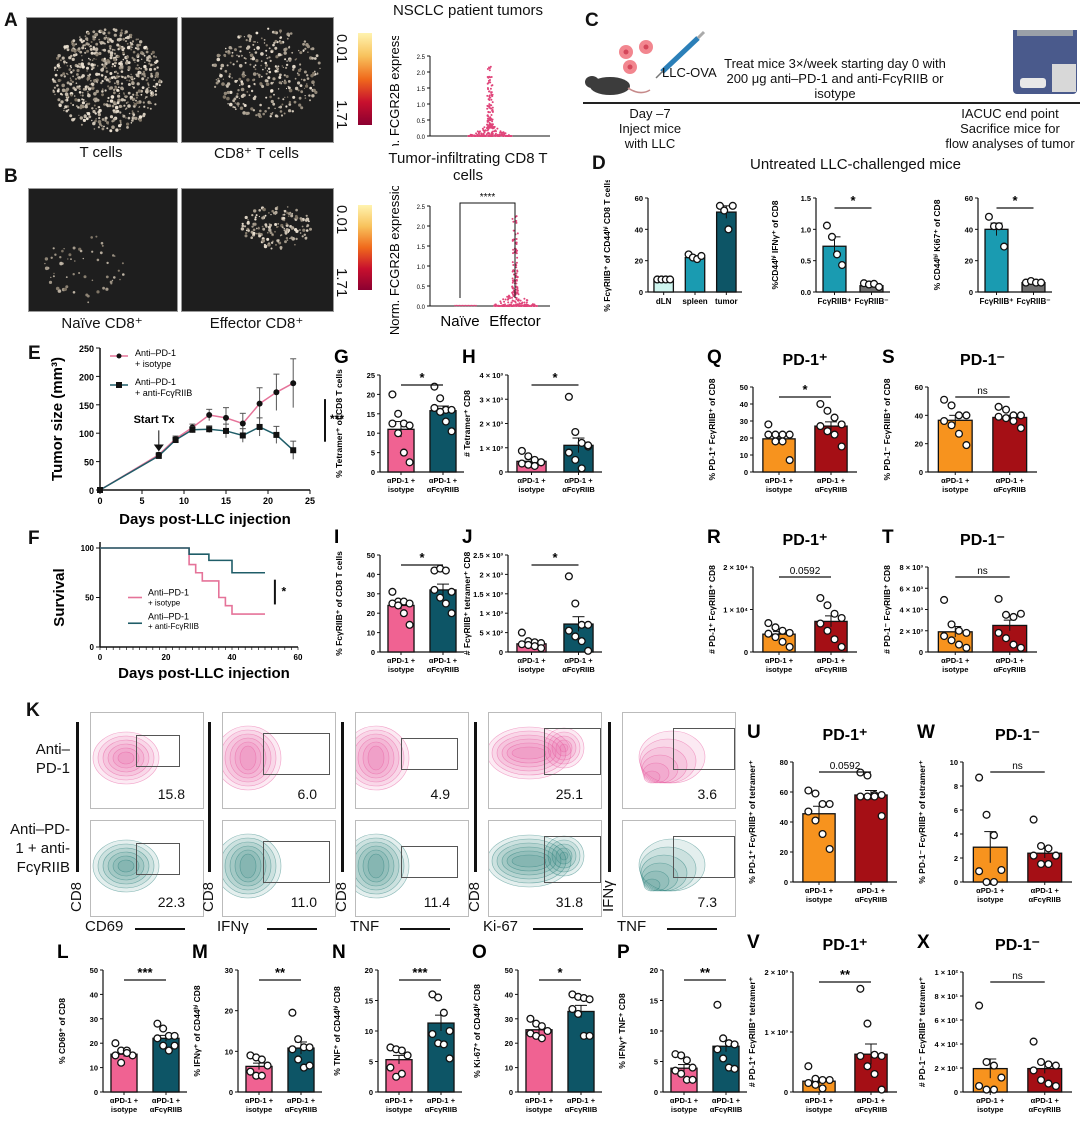 The width and height of the screenshot is (1080, 1134). I want to click on flow-plot-2-0: 4.9, so click(405, 760).